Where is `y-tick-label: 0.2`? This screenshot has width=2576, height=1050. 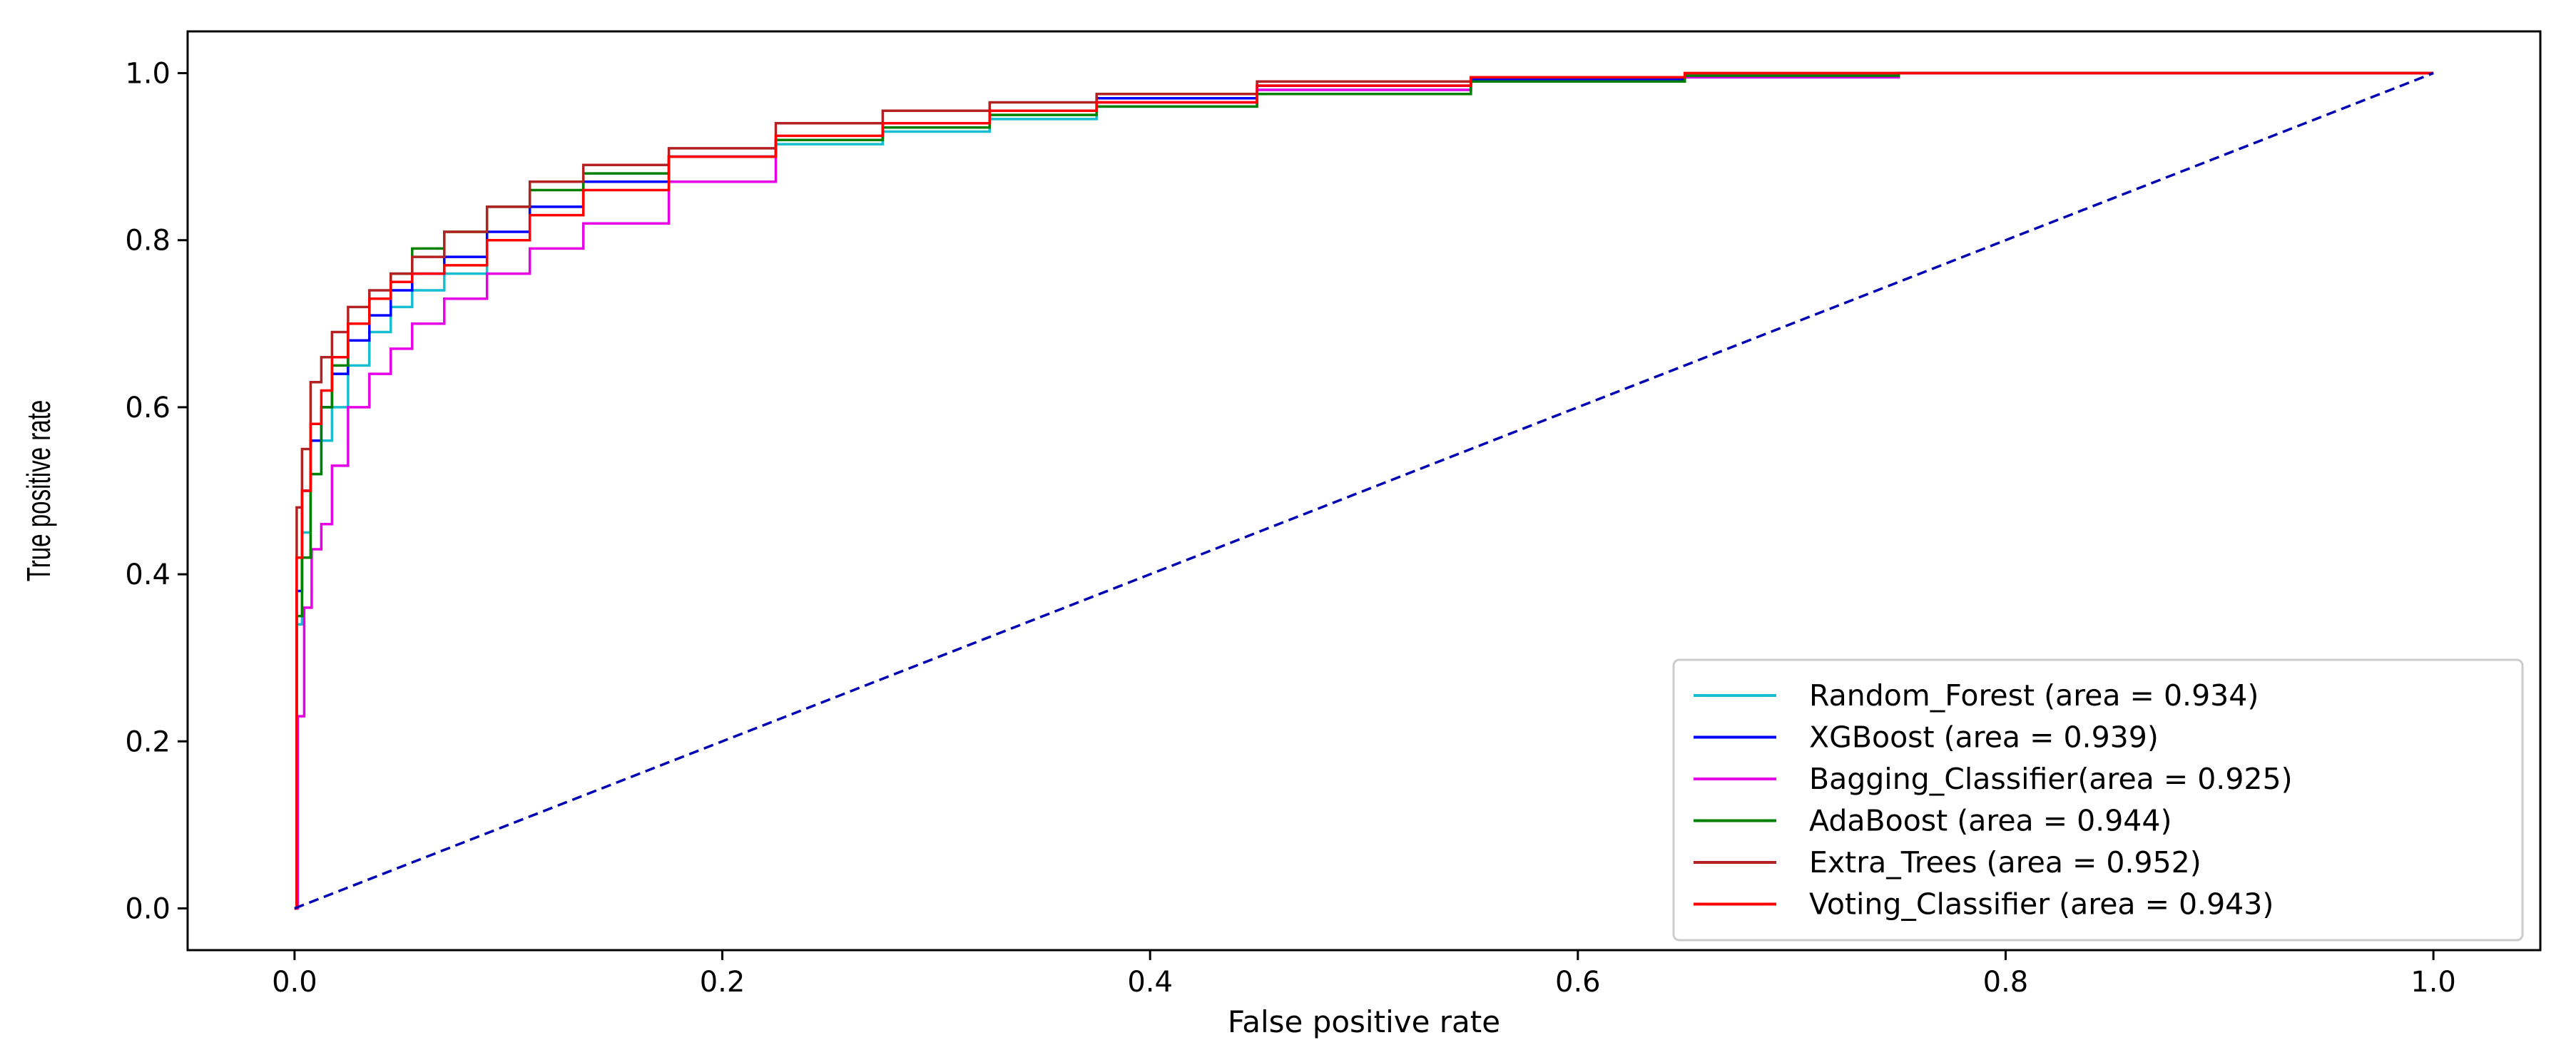
y-tick-label: 0.2 is located at coordinates (147, 741).